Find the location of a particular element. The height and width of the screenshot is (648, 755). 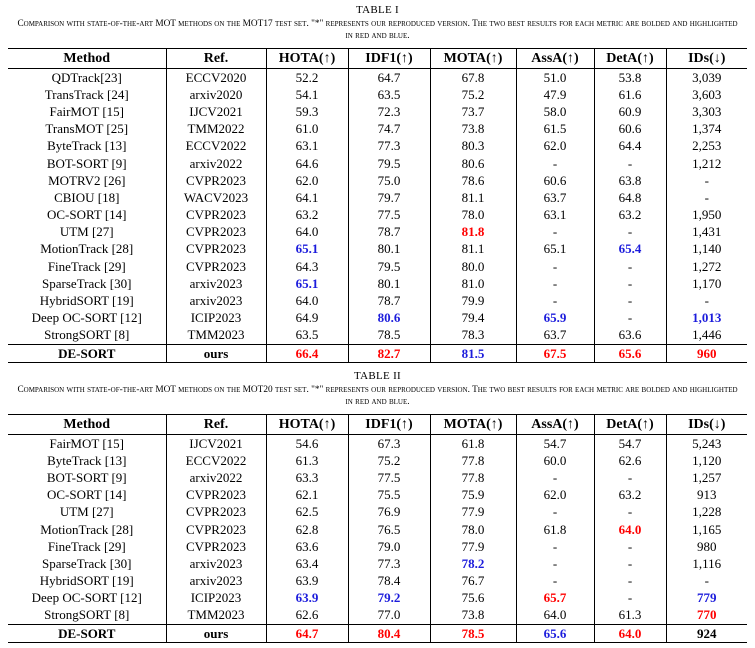

cell-assa: 63.1 is located at coordinates (554, 215).